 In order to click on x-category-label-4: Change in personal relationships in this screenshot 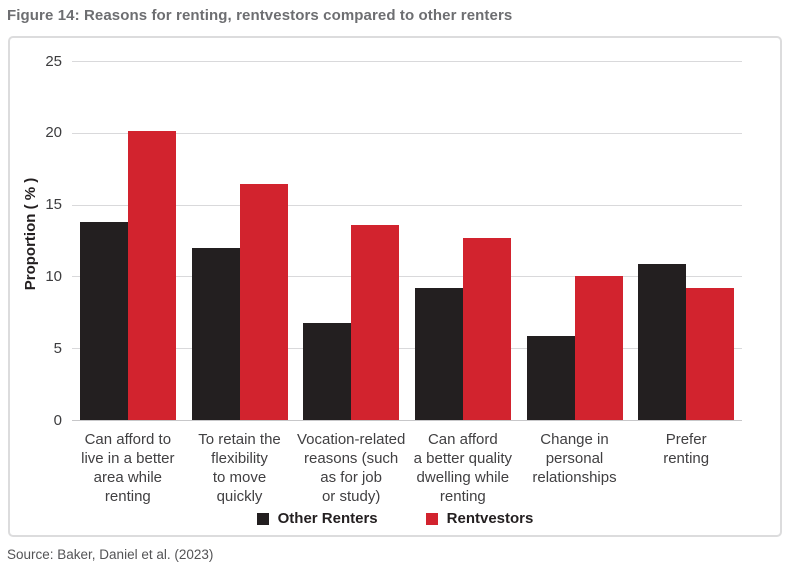, I will do `click(574, 458)`.